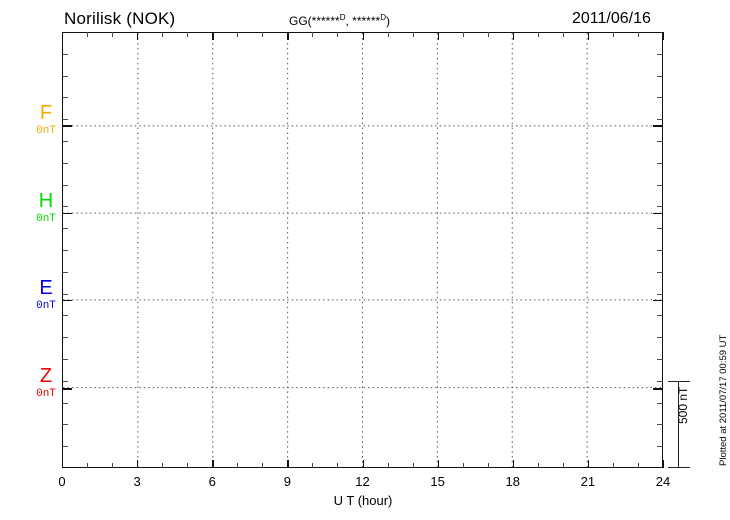  What do you see at coordinates (366, 21) in the screenshot?
I see `coord-longitude: ******` at bounding box center [366, 21].